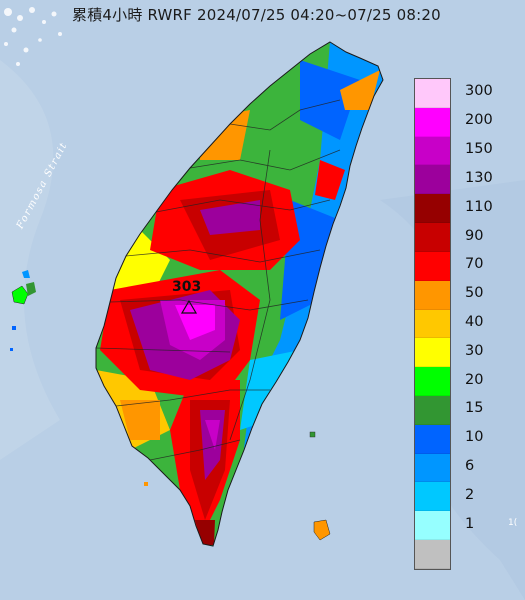 The height and width of the screenshot is (600, 525). Describe the element at coordinates (470, 494) in the screenshot. I see `legend-label: 2` at that location.